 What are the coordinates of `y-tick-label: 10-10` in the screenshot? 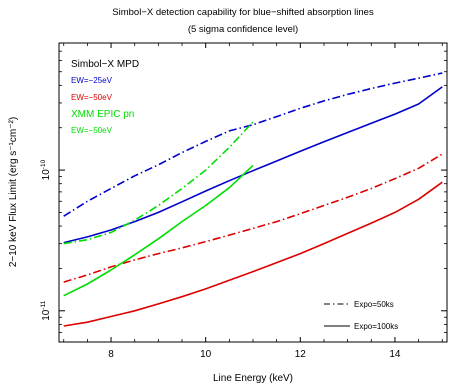 It's located at (46, 169).